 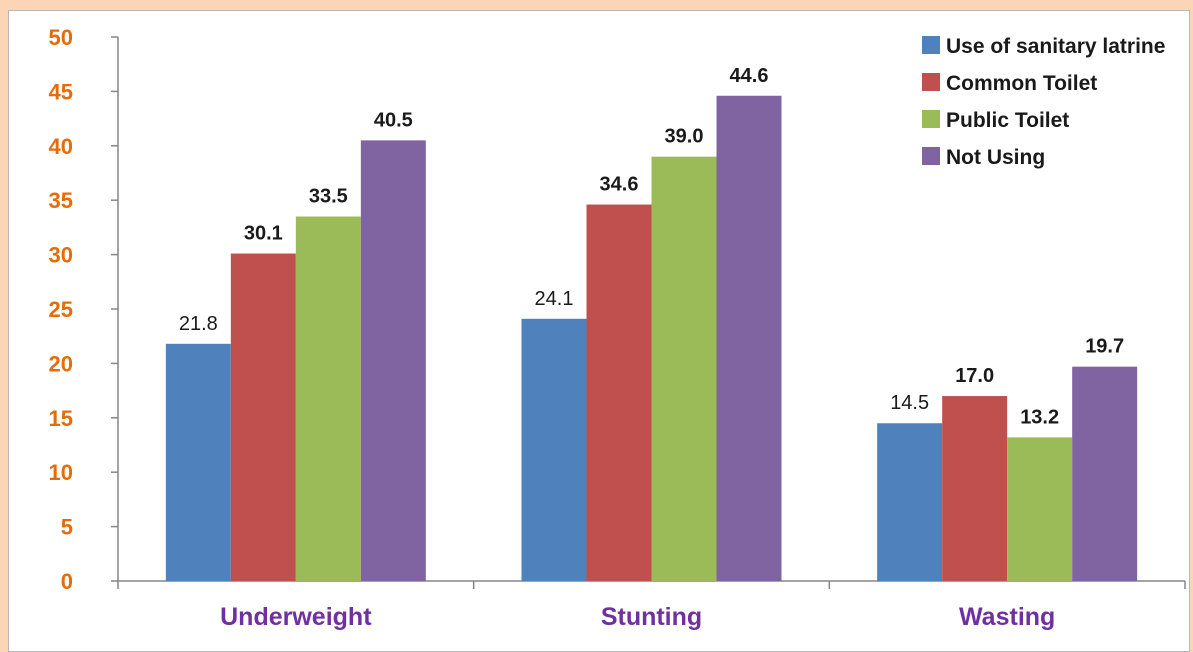 I want to click on y-tick-label: 5, so click(x=67, y=527).